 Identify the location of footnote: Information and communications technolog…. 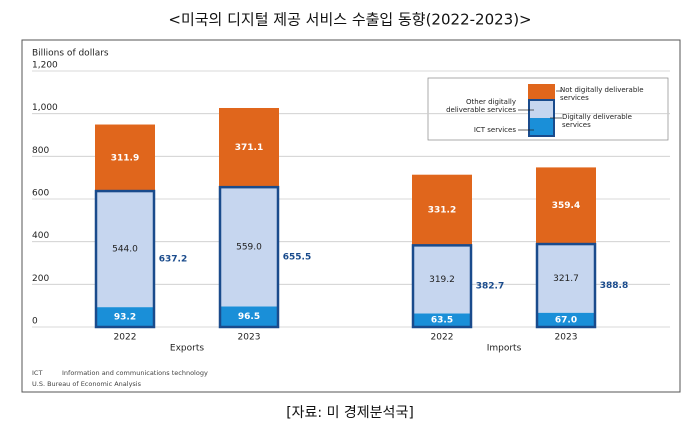
(135, 373).